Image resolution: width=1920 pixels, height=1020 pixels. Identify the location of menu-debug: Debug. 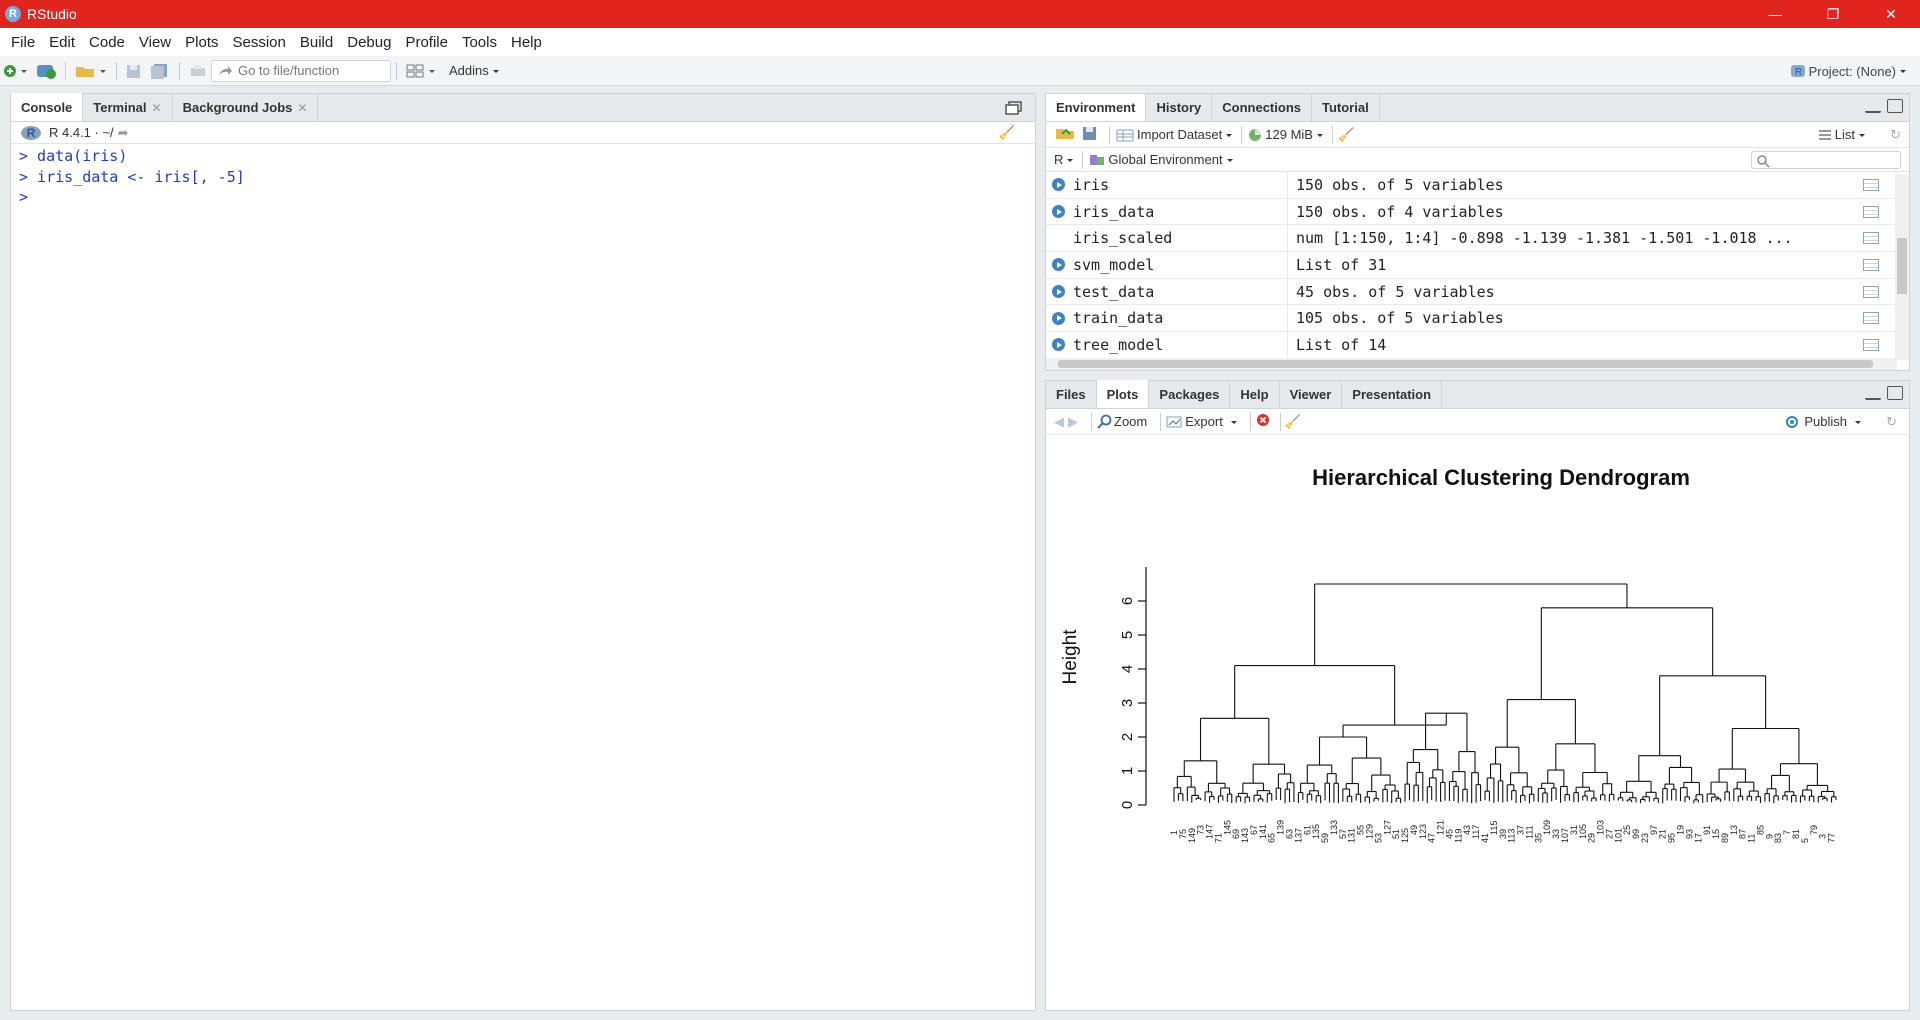
(369, 42).